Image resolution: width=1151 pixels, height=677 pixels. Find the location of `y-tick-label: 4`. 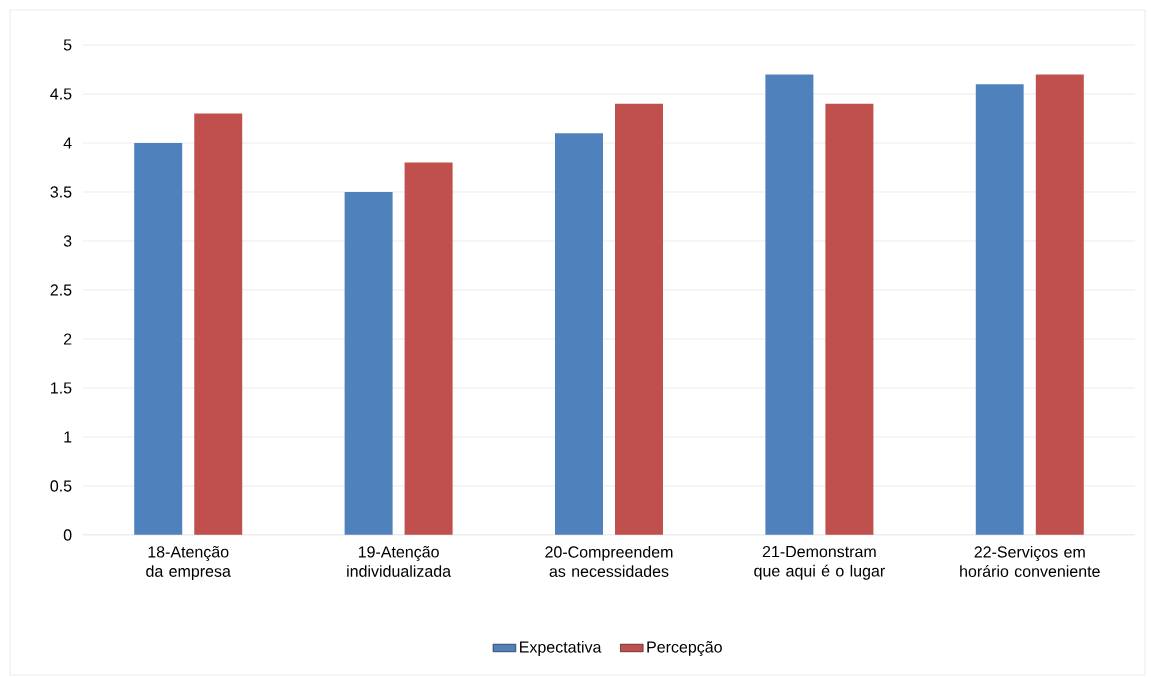

y-tick-label: 4 is located at coordinates (67, 143).